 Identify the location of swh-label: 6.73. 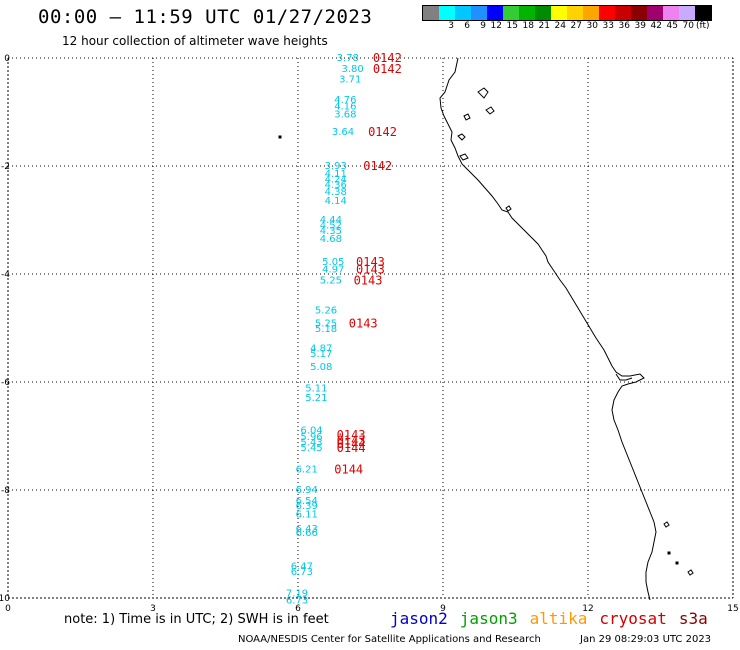
(302, 572).